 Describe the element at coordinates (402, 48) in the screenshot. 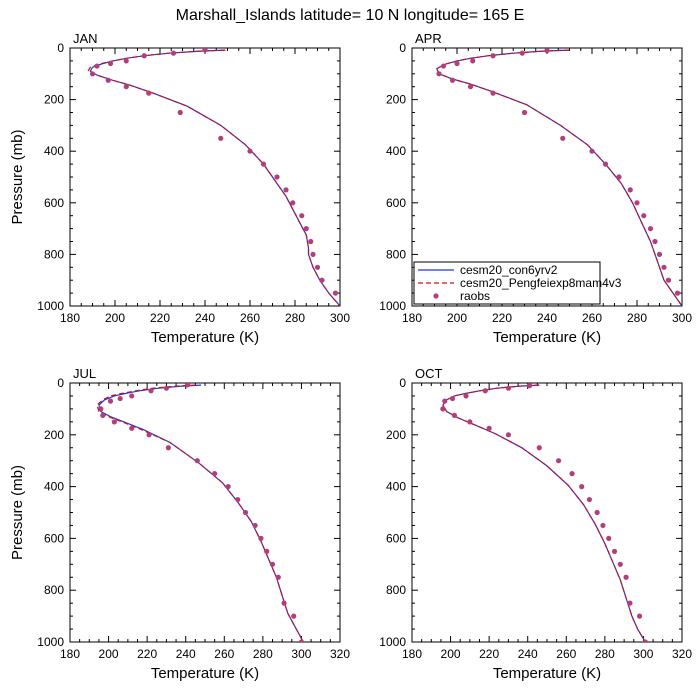

I see `y-tick-label: 0` at that location.